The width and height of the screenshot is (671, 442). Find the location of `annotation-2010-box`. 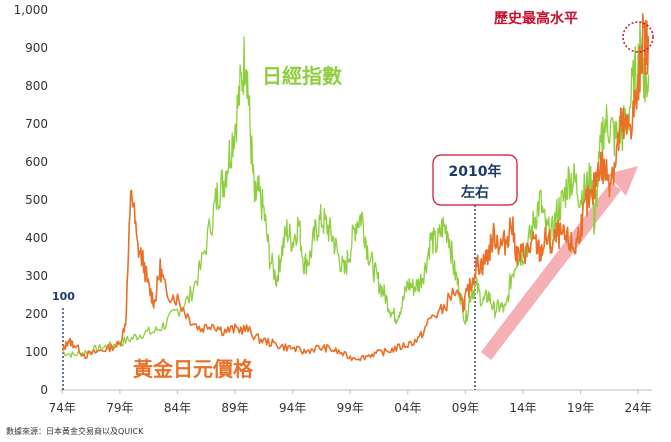

annotation-2010-box is located at coordinates (475, 180).